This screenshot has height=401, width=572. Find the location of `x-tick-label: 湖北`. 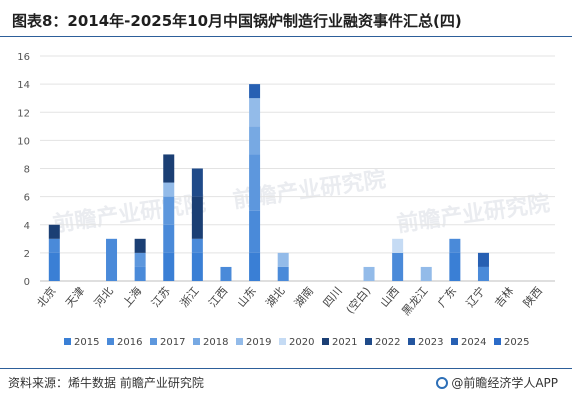

x-tick-label: 湖北 is located at coordinates (275, 297).